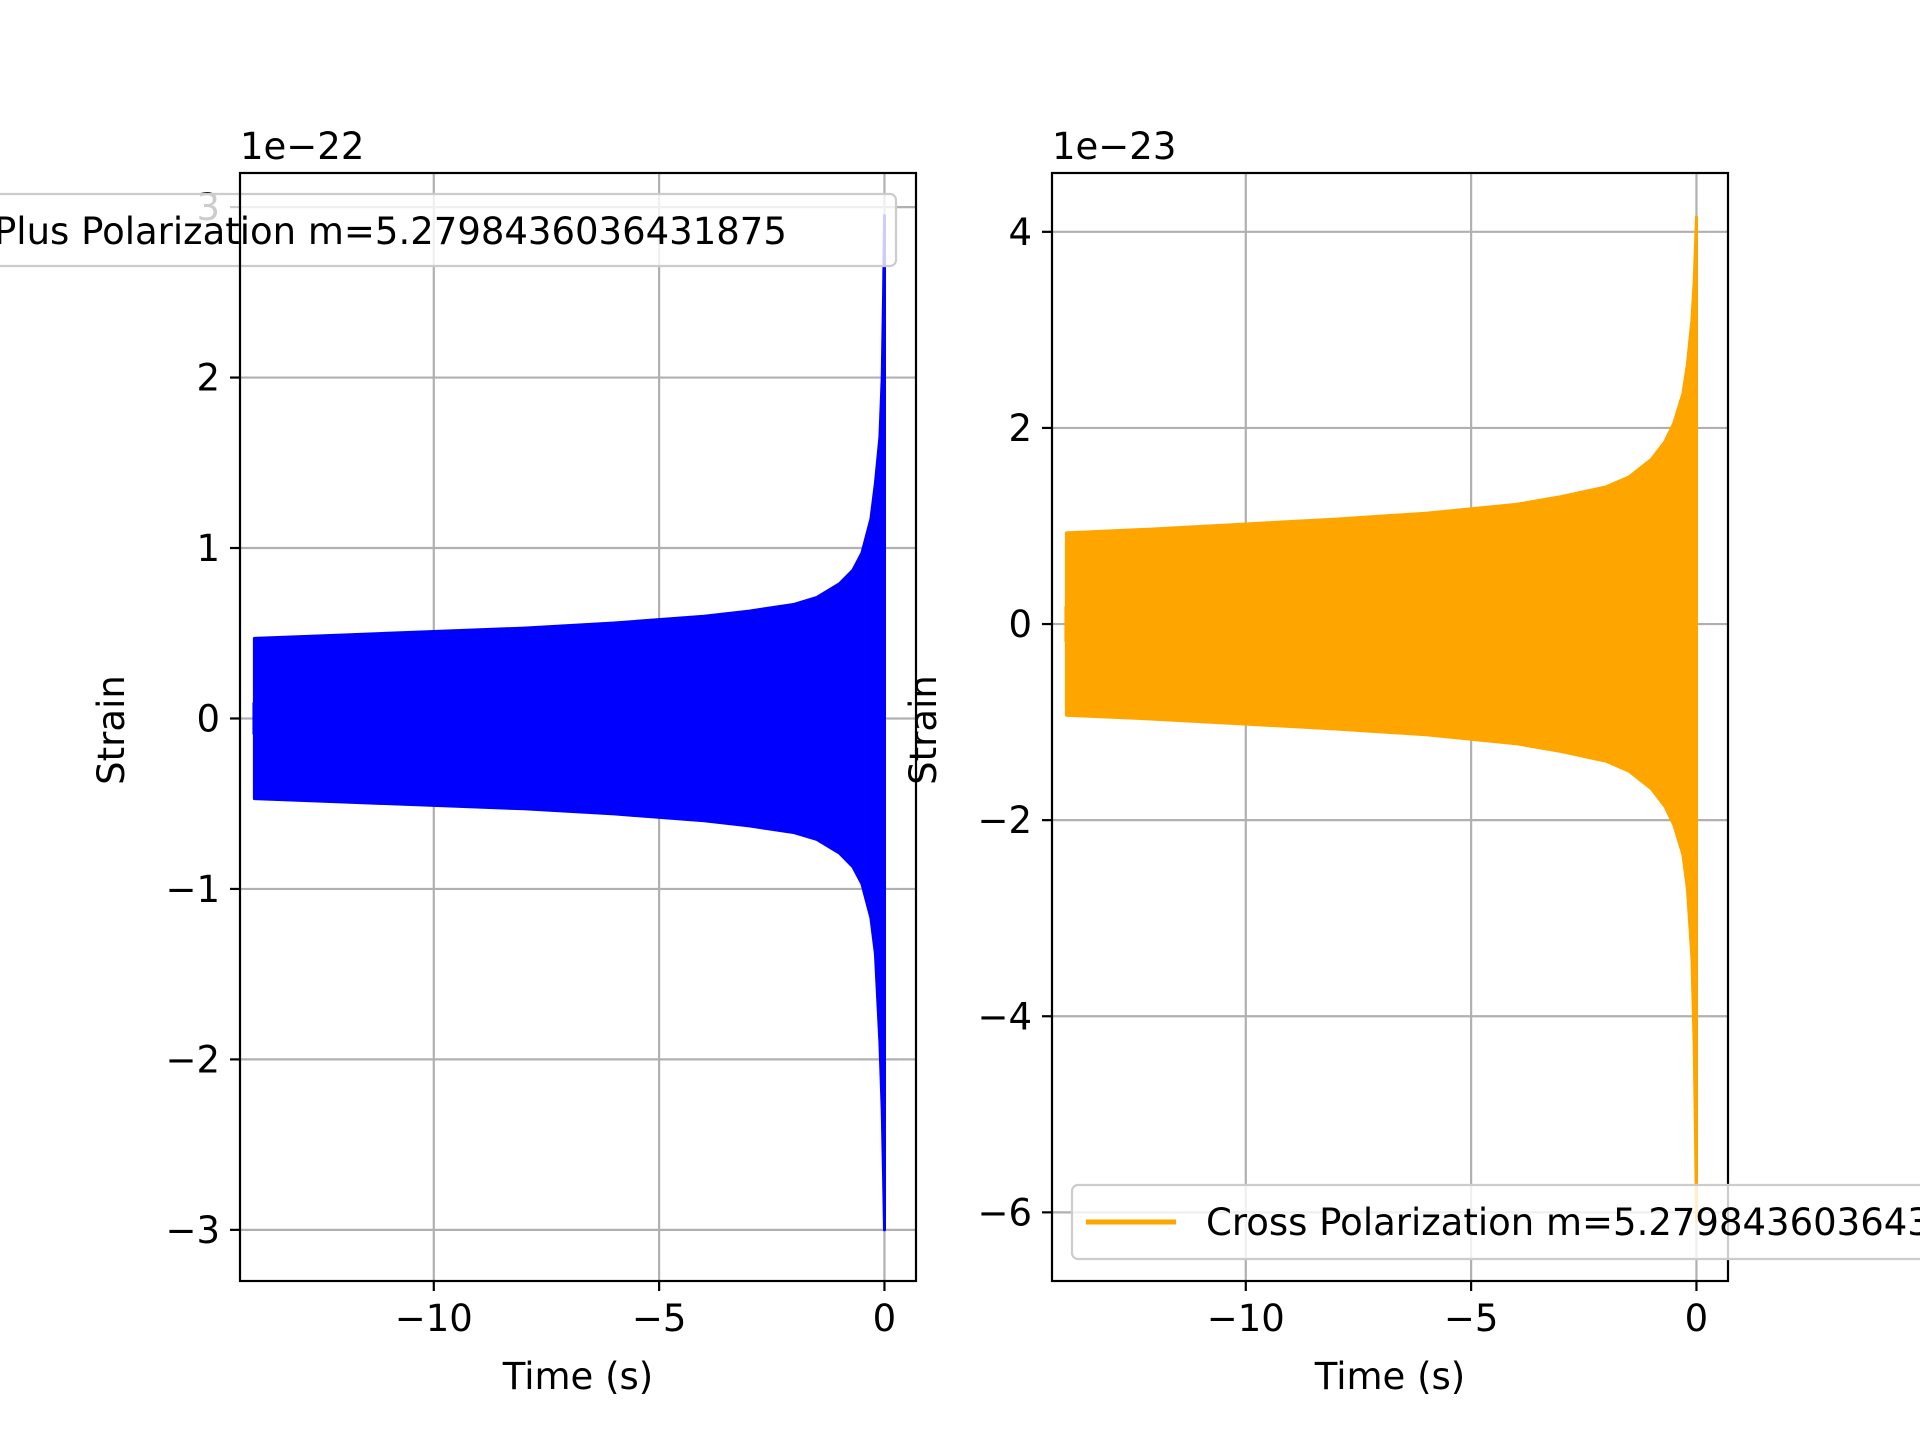 The width and height of the screenshot is (1920, 1440). What do you see at coordinates (208, 548) in the screenshot?
I see `y-tick-label: 1` at bounding box center [208, 548].